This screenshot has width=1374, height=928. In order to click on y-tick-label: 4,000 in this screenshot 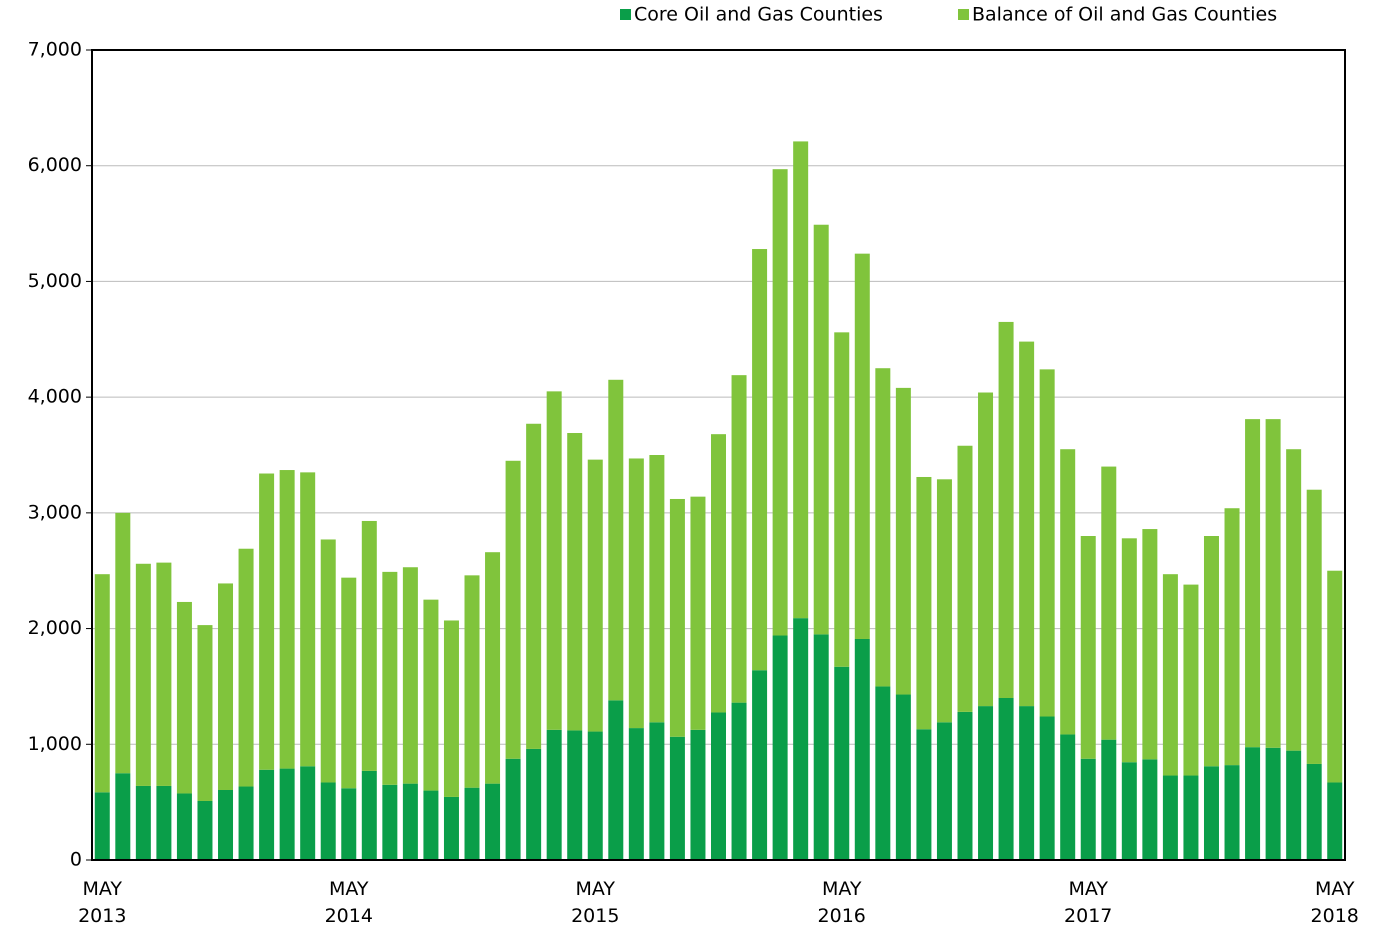, I will do `click(55, 397)`.